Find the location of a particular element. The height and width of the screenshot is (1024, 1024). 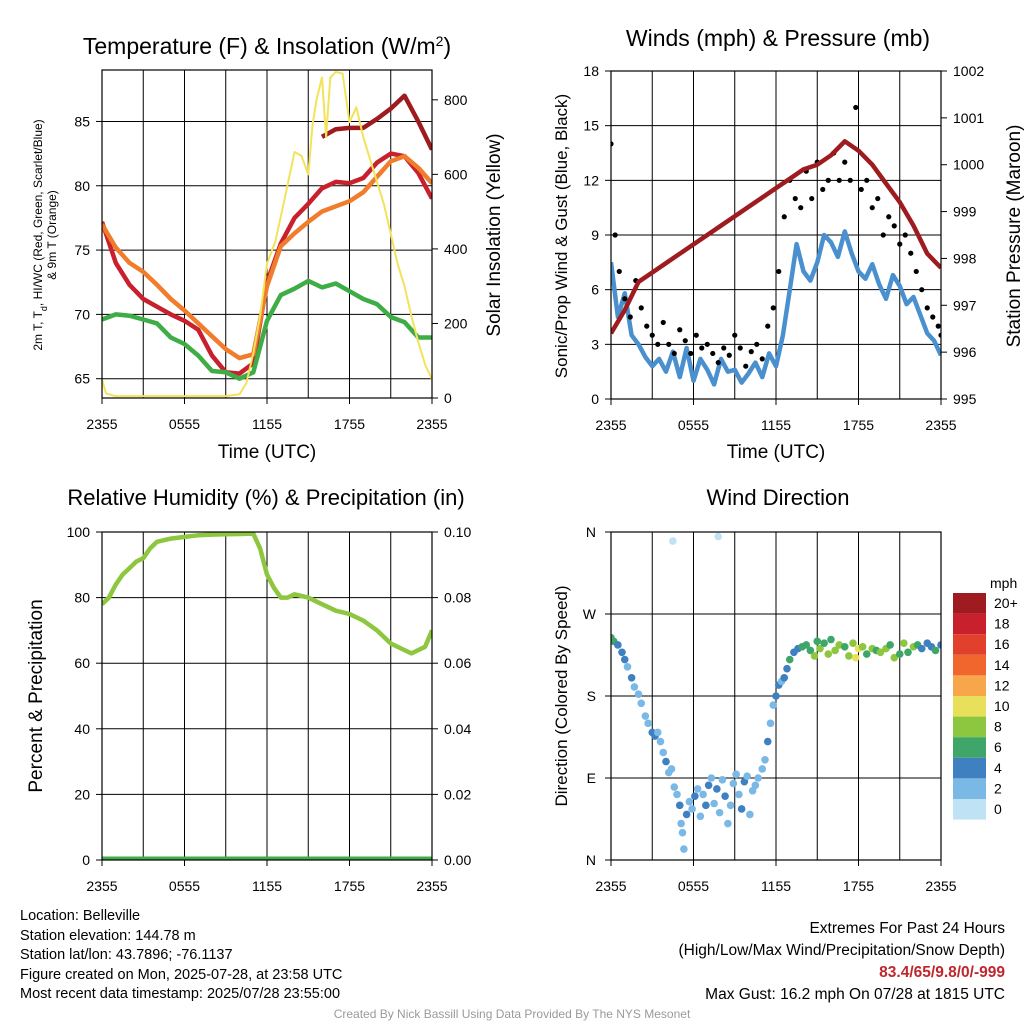

y-tick-label: 20 is located at coordinates (82, 794).